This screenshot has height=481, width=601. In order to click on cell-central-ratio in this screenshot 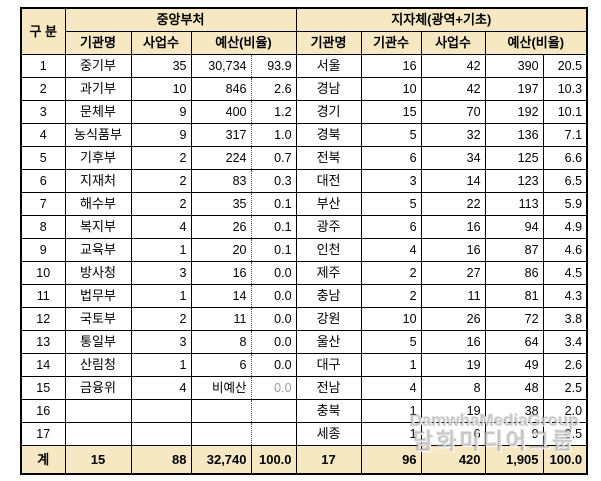, I will do `click(273, 411)`.